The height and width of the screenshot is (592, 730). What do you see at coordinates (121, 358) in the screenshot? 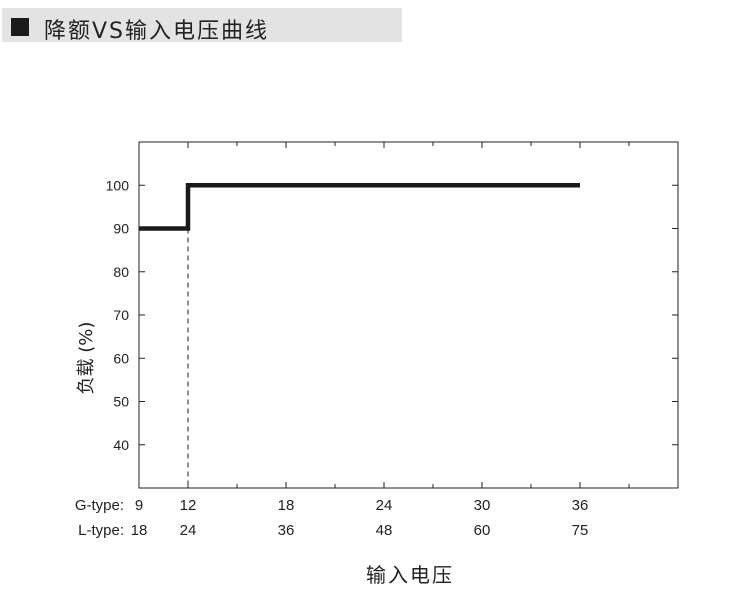
I see `y-tick-label: 60` at bounding box center [121, 358].